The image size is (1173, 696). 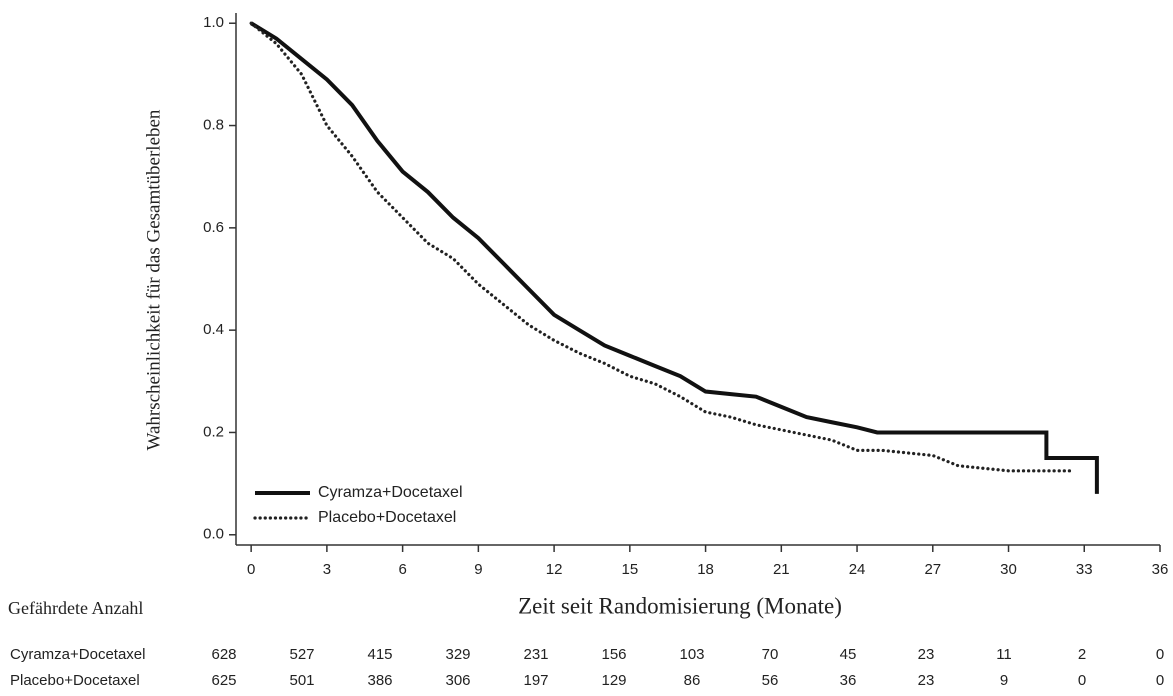 I want to click on risk-row-label: Placebo+Docetaxel, so click(x=75, y=680).